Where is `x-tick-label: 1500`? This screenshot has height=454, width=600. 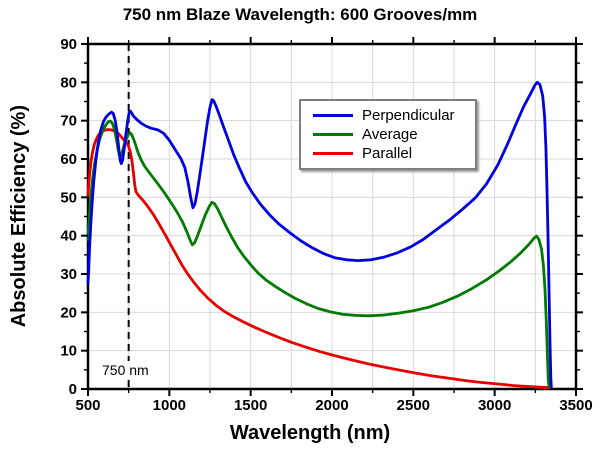 x-tick-label: 1500 is located at coordinates (250, 405).